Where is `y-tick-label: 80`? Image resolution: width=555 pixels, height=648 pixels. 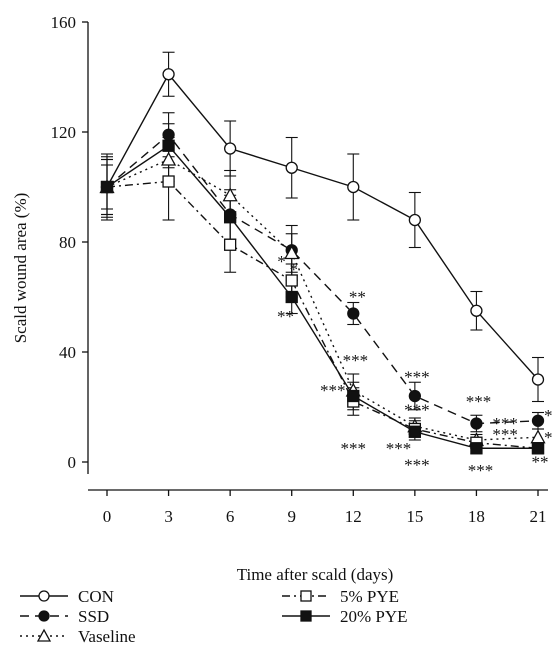 y-tick-label: 80 is located at coordinates (67, 242).